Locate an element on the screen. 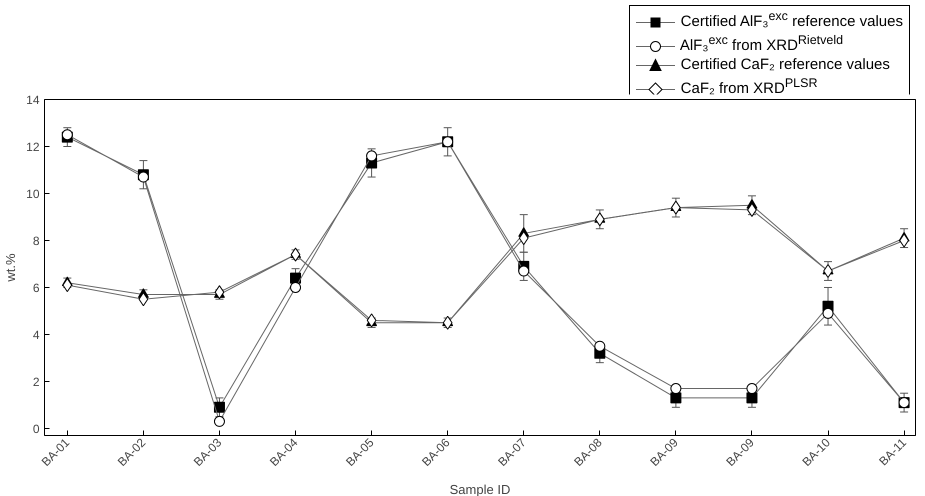 The image size is (925, 496). legend-label: AlF₃$^{exc}$ from XRD$^{Rietveld}$ is located at coordinates (761, 43).